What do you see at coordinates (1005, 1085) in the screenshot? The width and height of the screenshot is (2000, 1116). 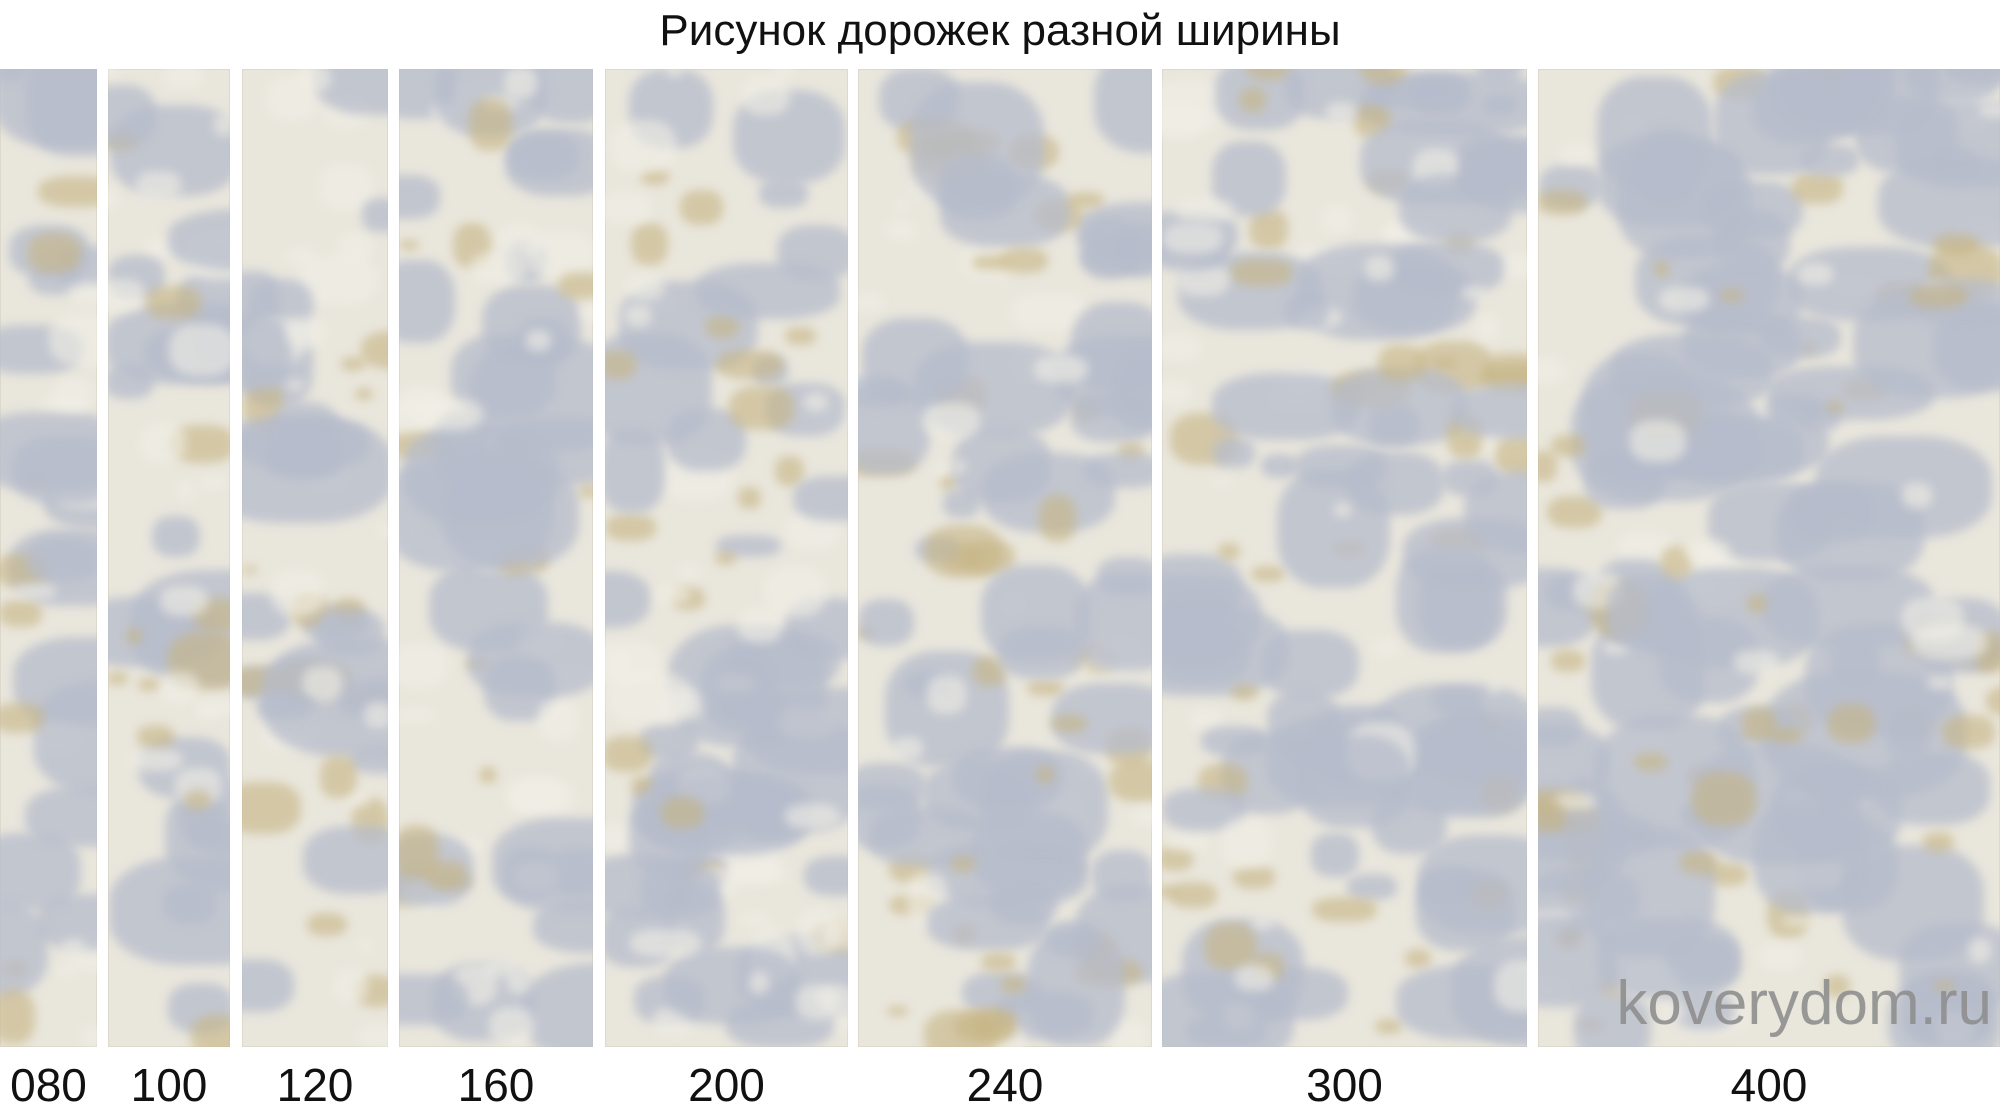 I see `width-label-240: 240` at bounding box center [1005, 1085].